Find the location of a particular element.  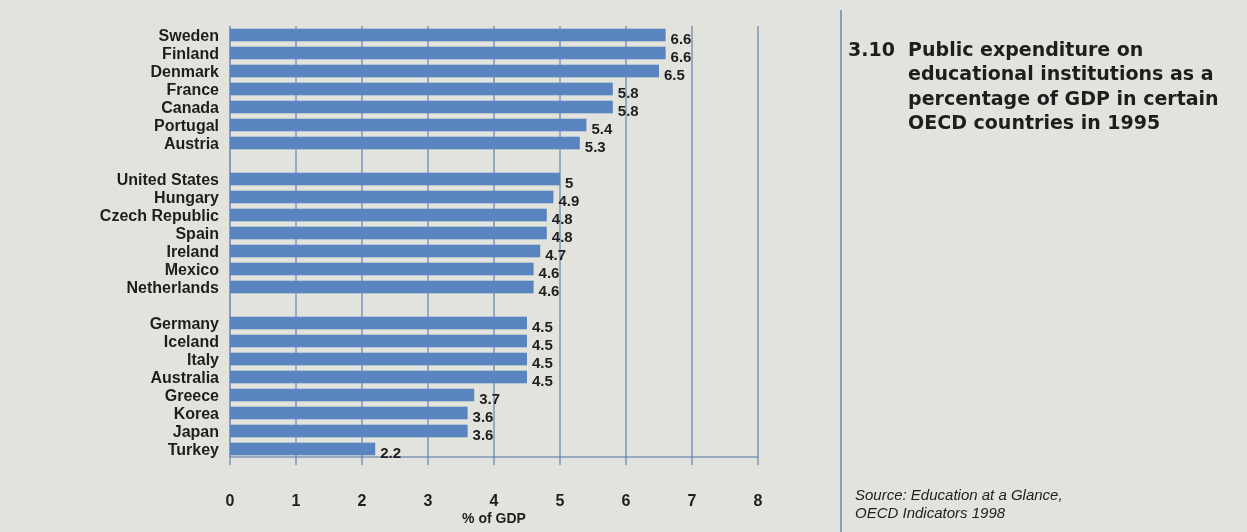

data-label: 5 is located at coordinates (569, 182).